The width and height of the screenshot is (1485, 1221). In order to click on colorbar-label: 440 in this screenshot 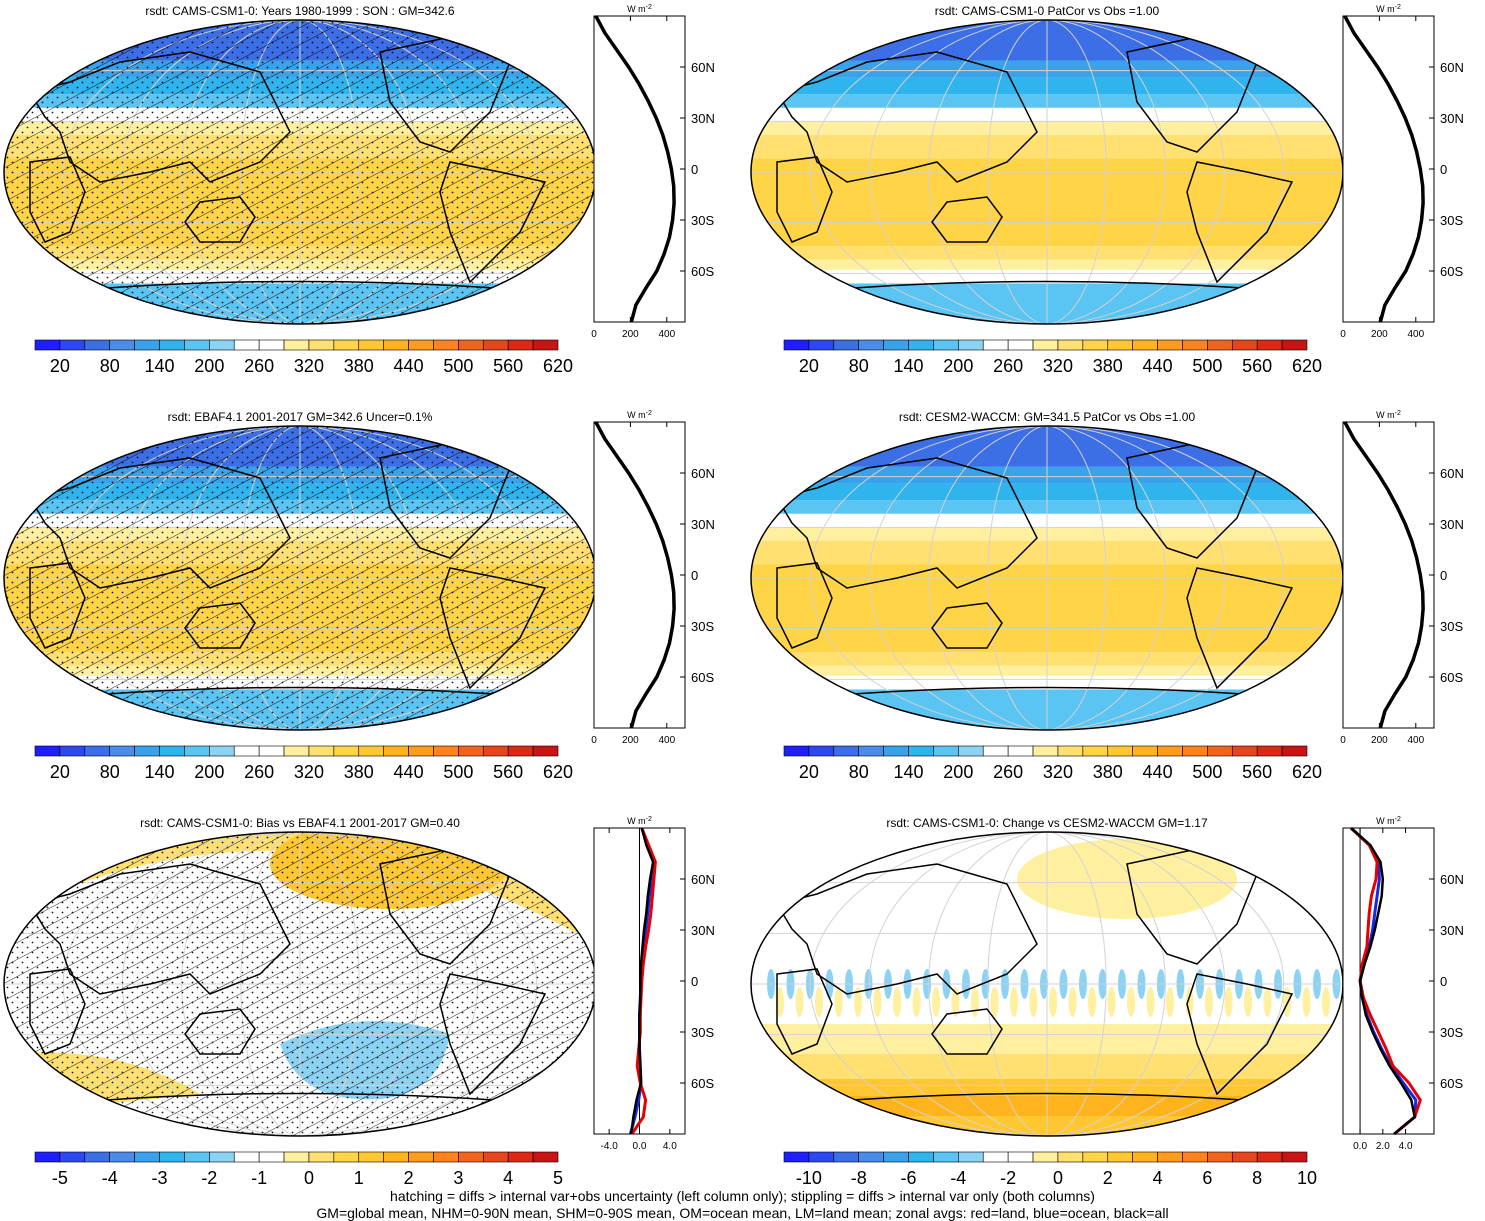, I will do `click(409, 366)`.